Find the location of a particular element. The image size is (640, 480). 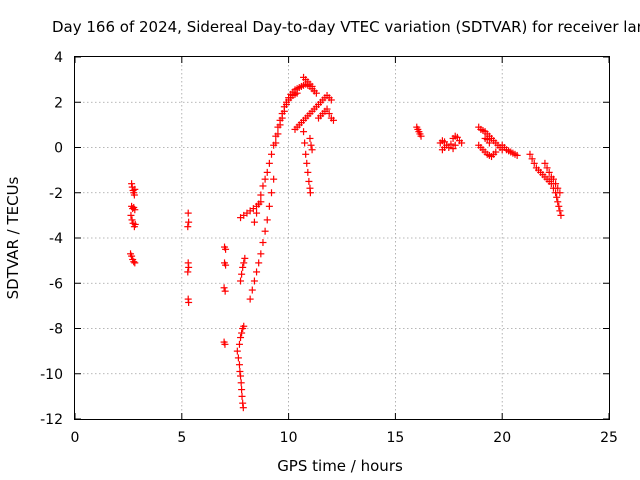

x-tick-label: 15 is located at coordinates (395, 438).